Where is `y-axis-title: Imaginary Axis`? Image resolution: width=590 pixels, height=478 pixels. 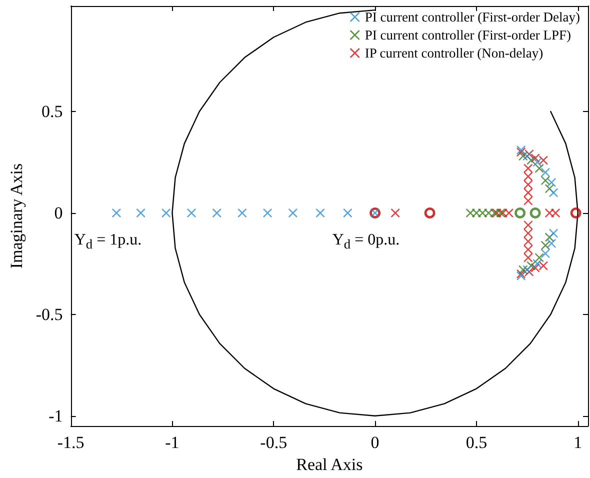
y-axis-title: Imaginary Axis is located at coordinates (16, 216).